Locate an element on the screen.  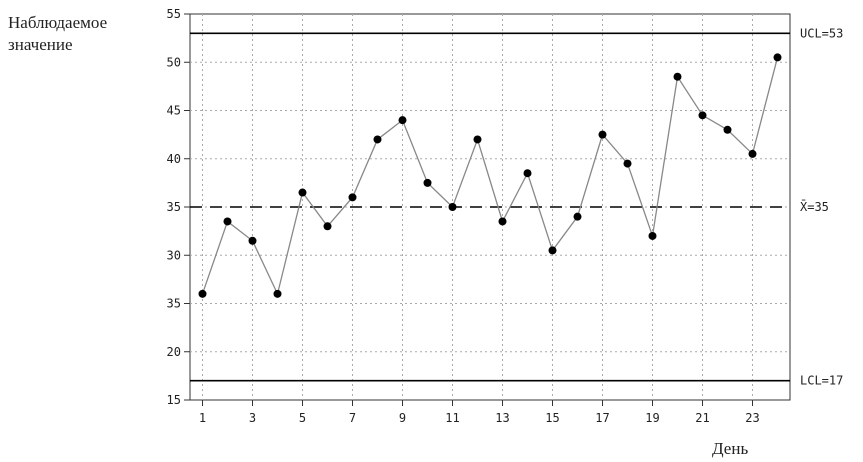
x-tick-label: 3 is located at coordinates (252, 418).